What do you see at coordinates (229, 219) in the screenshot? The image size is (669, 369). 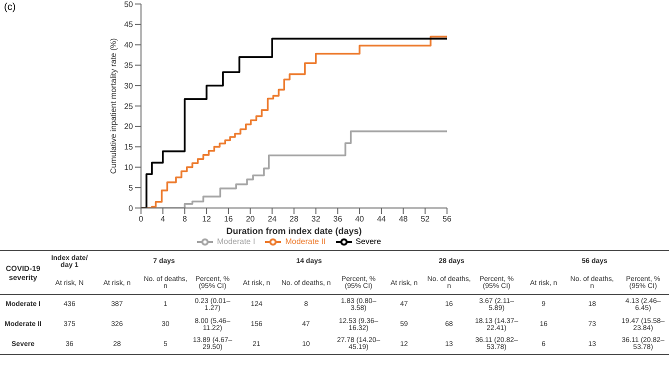 I see `x-tick-label: 16` at bounding box center [229, 219].